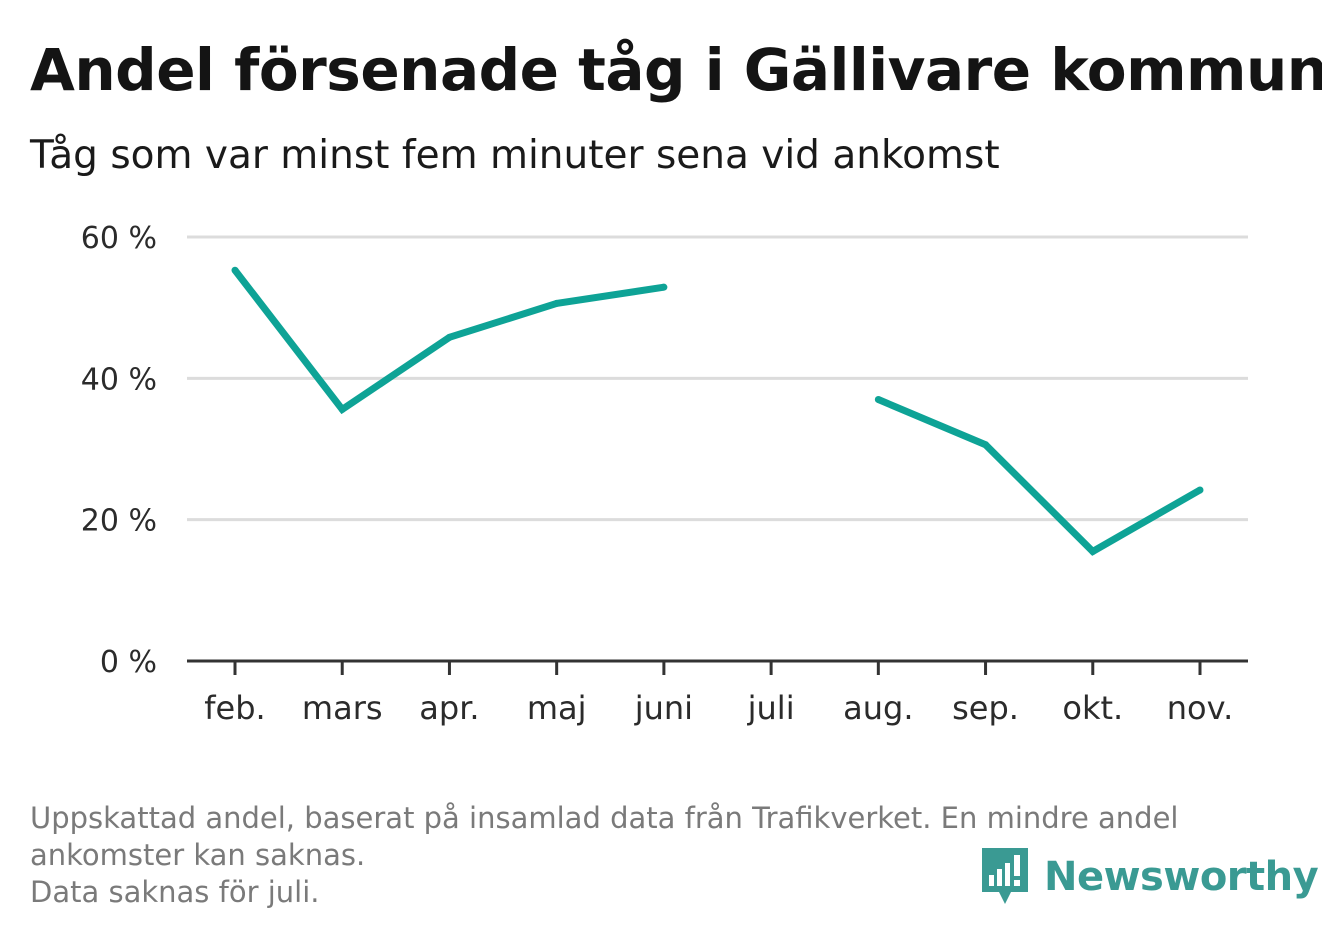  I want to click on series-line-segment, so click(1039, 476).